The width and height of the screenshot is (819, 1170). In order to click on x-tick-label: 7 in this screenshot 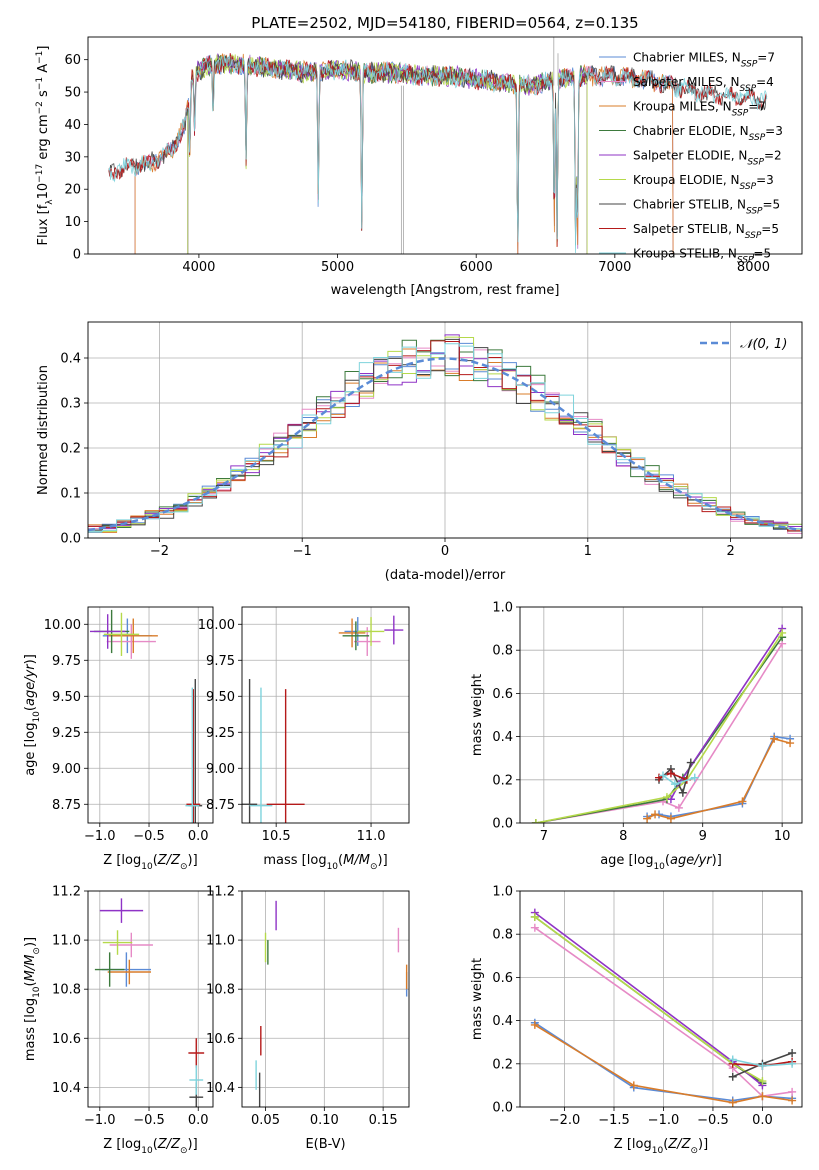, I will do `click(544, 836)`.